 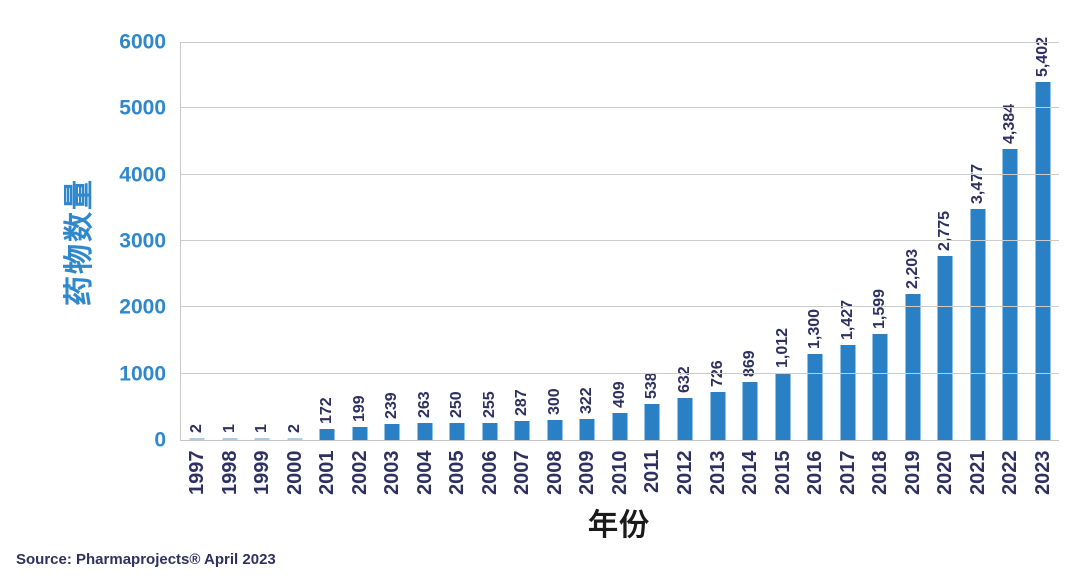 What do you see at coordinates (555, 268) in the screenshot?
I see `bar-slot: 300 2008` at bounding box center [555, 268].